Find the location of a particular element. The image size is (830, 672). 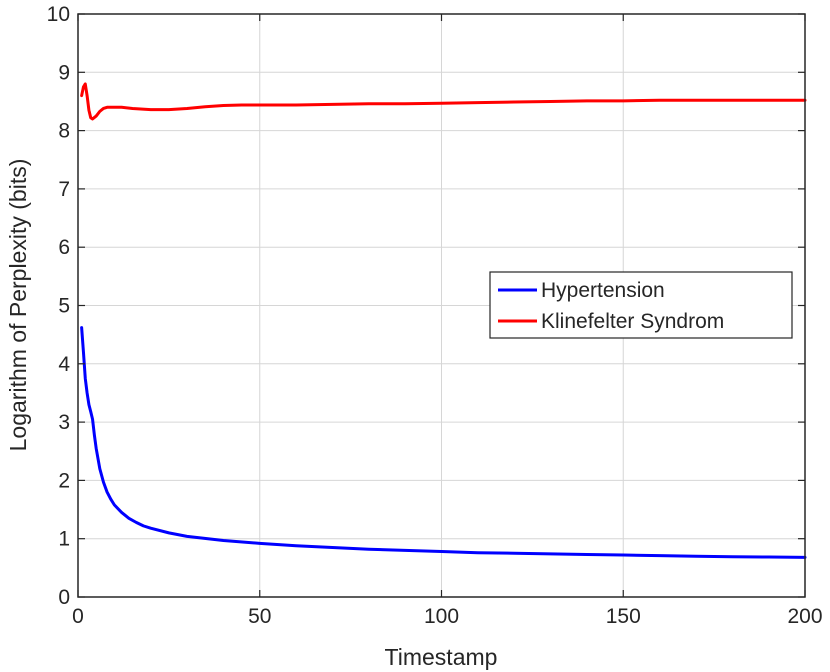

y-tick-label: 1 is located at coordinates (64, 539).